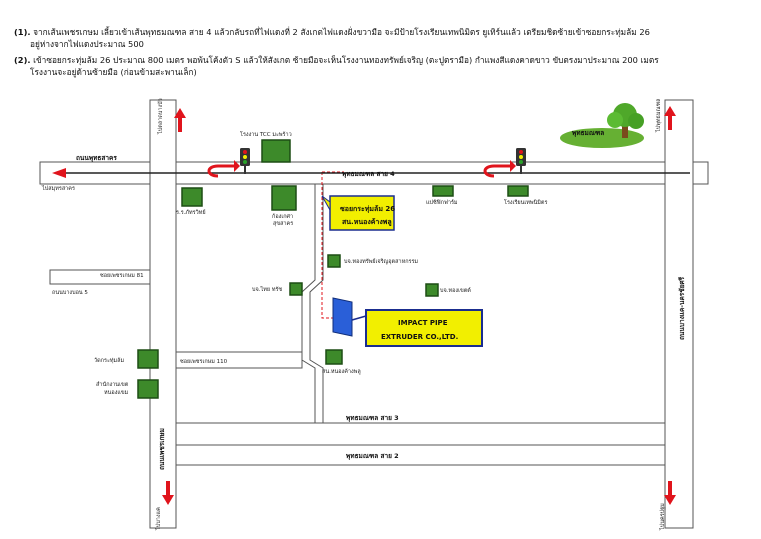 This screenshot has height=539, width=761. Describe the element at coordinates (204, 361) in the screenshot. I see `label-soi-110: ซอยเพชรเกษม 110` at that location.